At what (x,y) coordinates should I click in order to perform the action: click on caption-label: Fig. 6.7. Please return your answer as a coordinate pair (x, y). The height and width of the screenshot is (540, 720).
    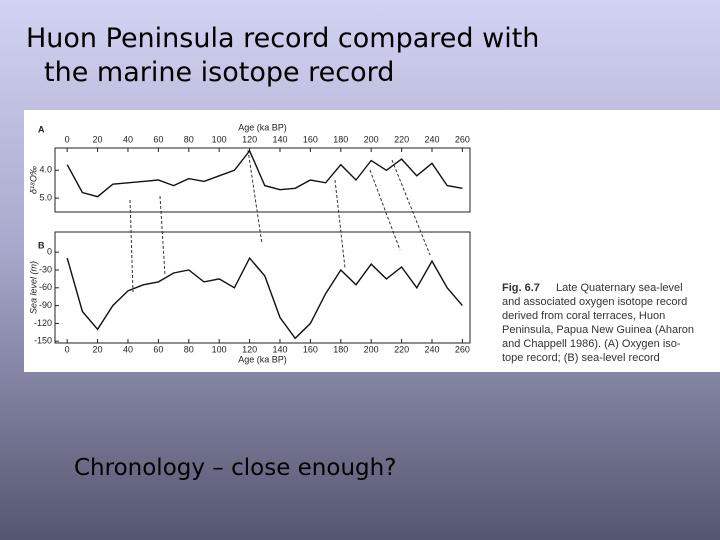
    Looking at the image, I should click on (521, 288).